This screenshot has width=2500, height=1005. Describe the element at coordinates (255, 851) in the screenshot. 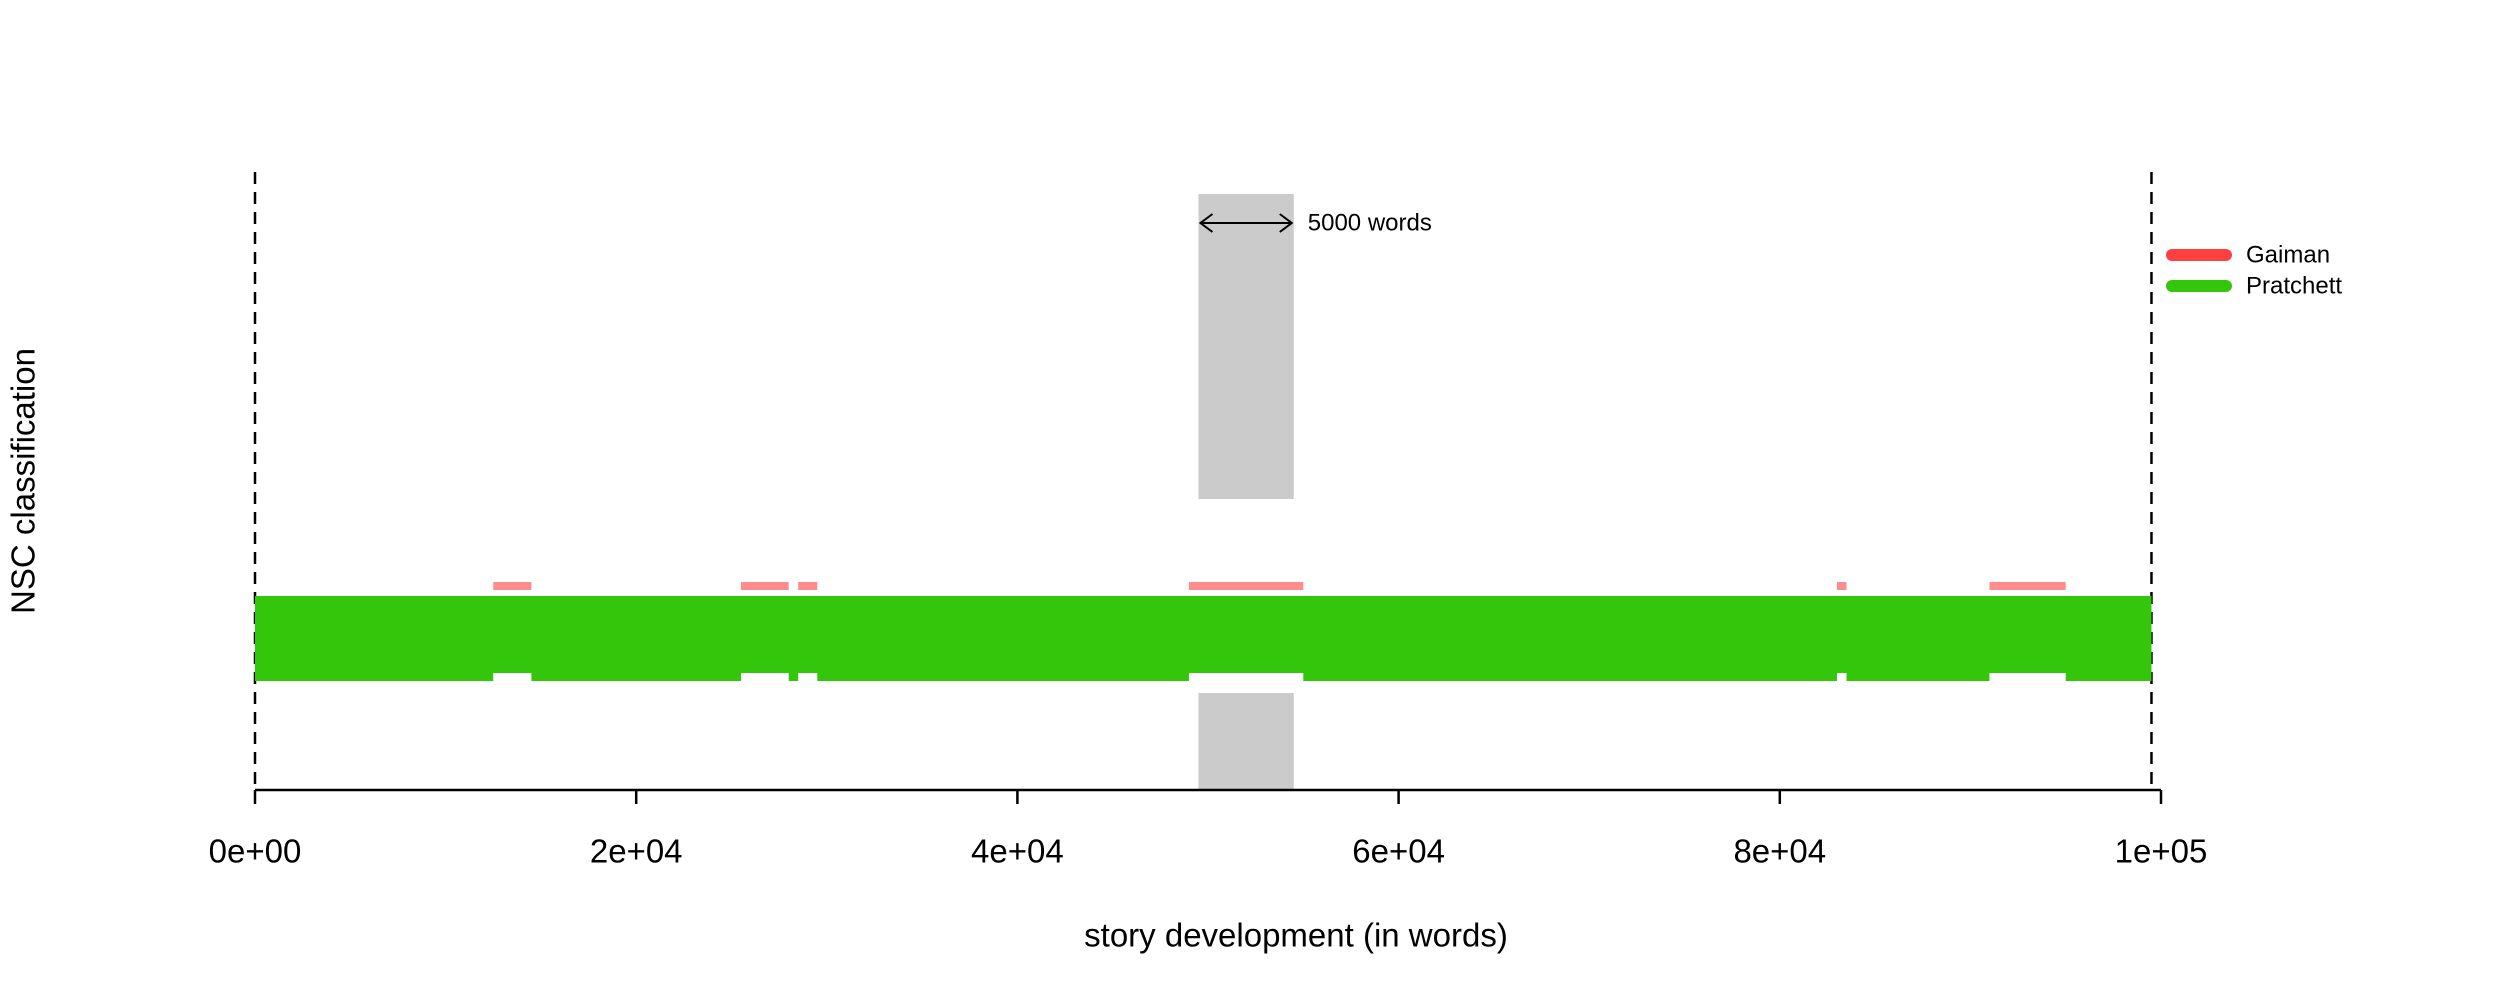

I see `x-tick-label: 0e+00` at that location.